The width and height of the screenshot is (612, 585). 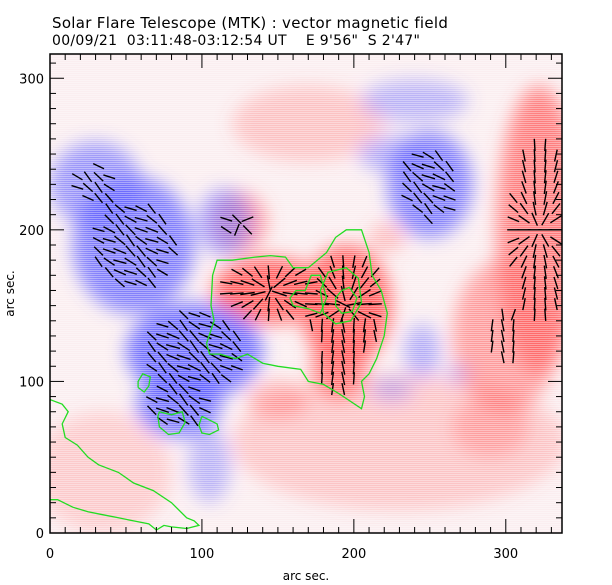 I want to click on obs-date: 00/09/21, so click(x=85, y=41).